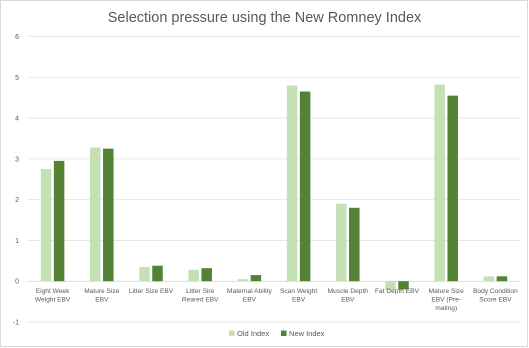  I want to click on x-category-label: Body Condition Score EBV, so click(495, 296).